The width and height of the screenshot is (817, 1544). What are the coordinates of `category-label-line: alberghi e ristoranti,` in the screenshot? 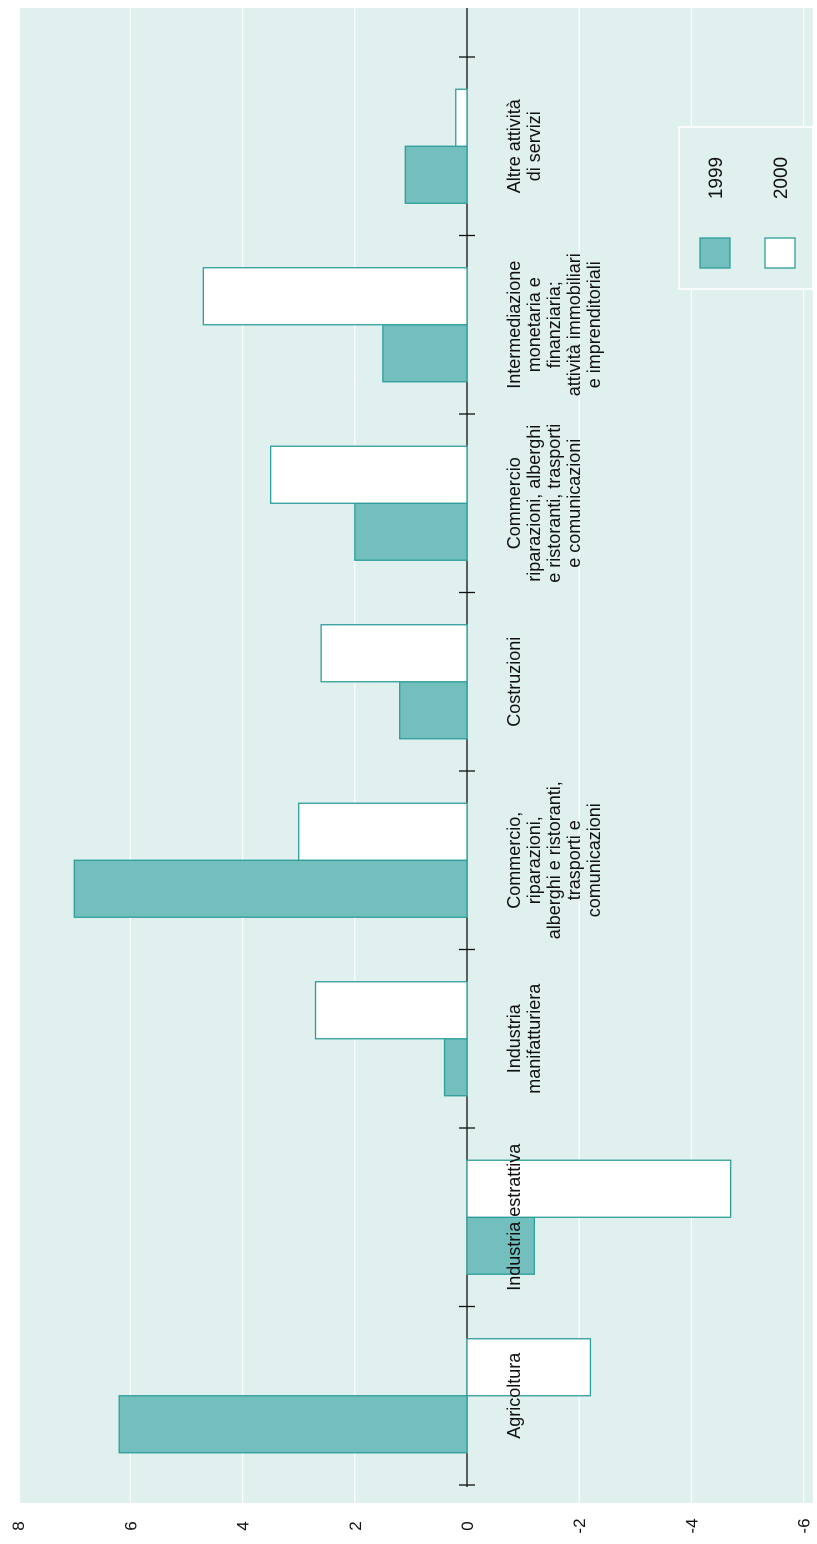 It's located at (554, 860).